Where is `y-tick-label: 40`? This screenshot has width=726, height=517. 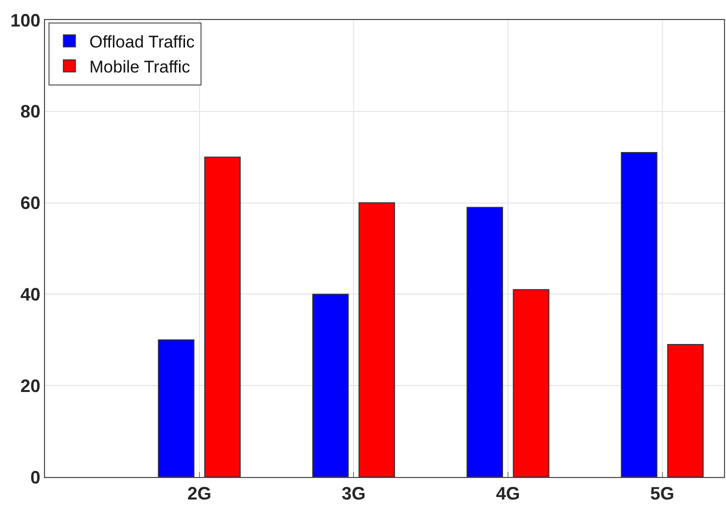
y-tick-label: 40 is located at coordinates (30, 294).